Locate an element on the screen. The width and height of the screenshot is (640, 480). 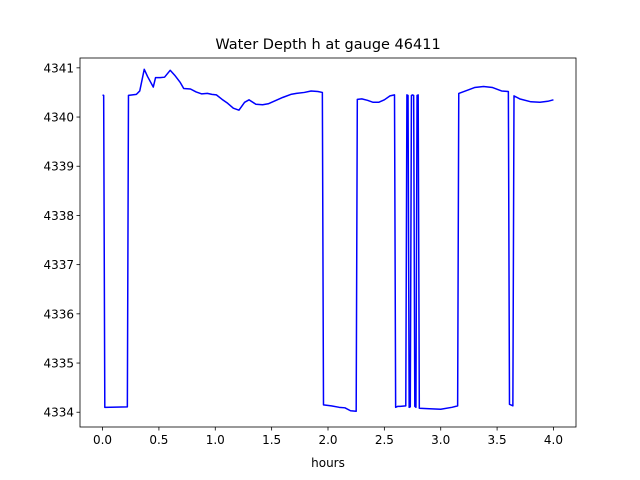
y-tick-label: 4339 is located at coordinates (58, 167).